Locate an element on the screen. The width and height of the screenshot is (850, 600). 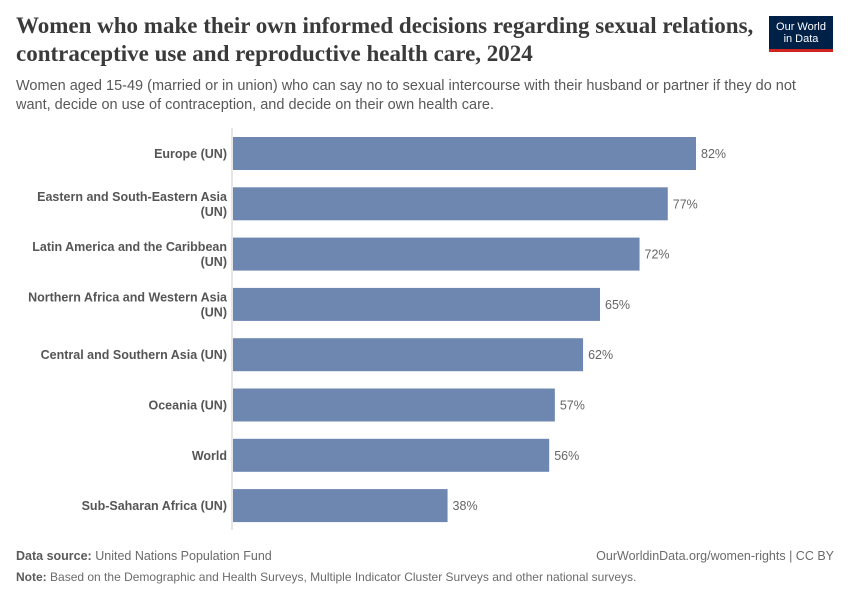
bar-value-label: 56% is located at coordinates (566, 456).